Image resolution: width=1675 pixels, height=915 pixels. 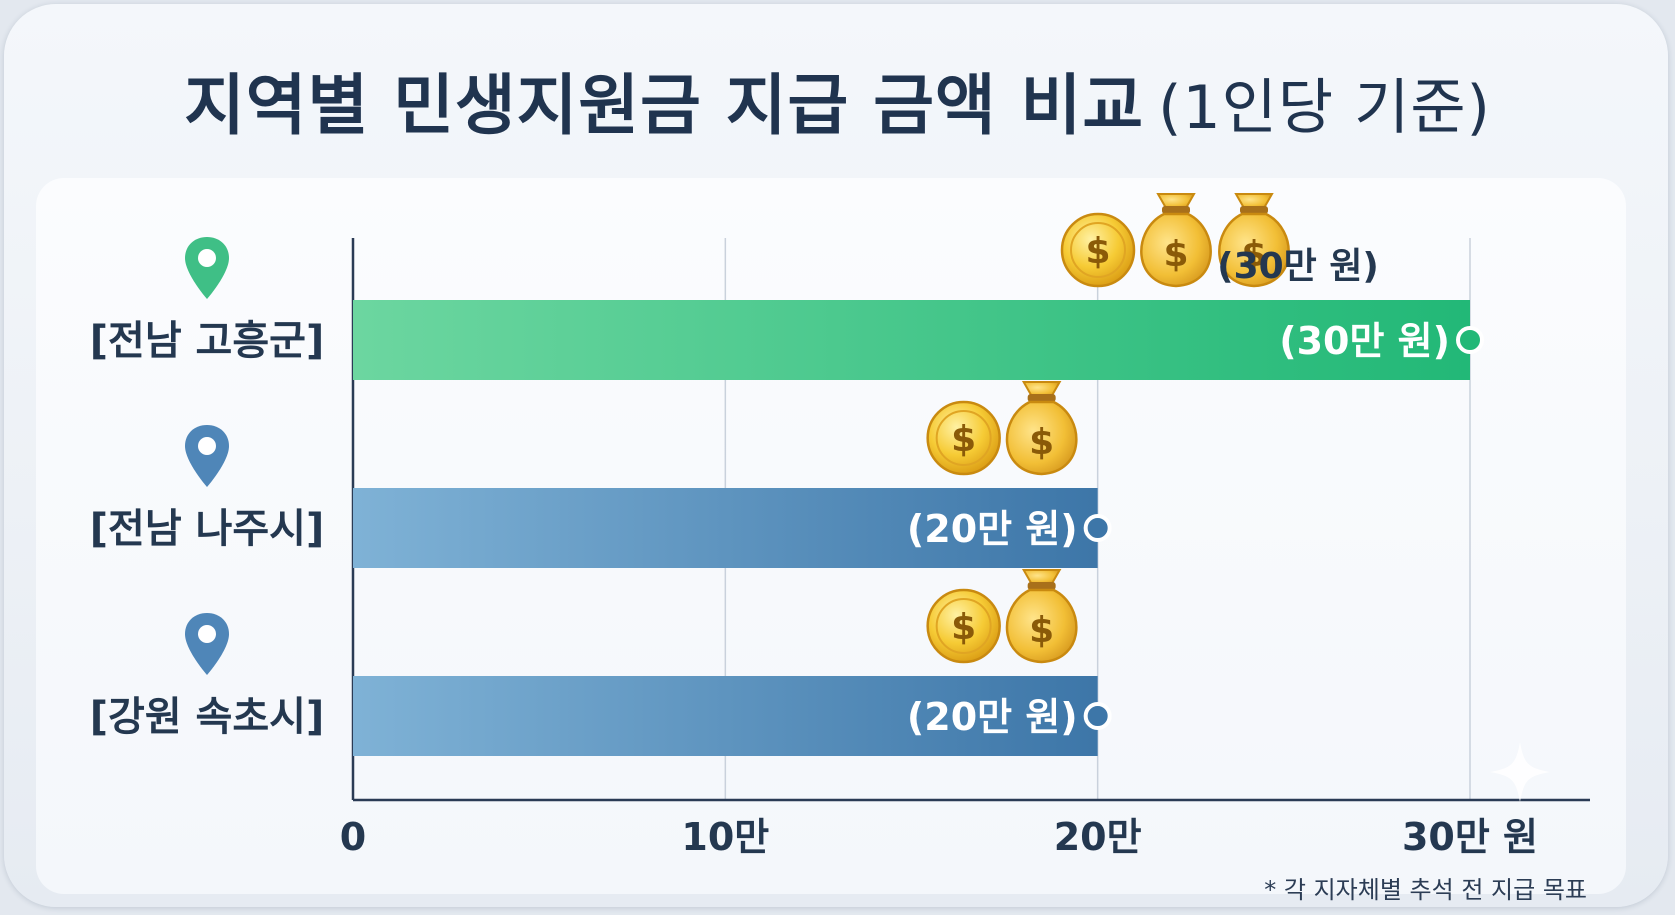 What do you see at coordinates (1298, 266) in the screenshot?
I see `top-annotation: (30만 원)` at bounding box center [1298, 266].